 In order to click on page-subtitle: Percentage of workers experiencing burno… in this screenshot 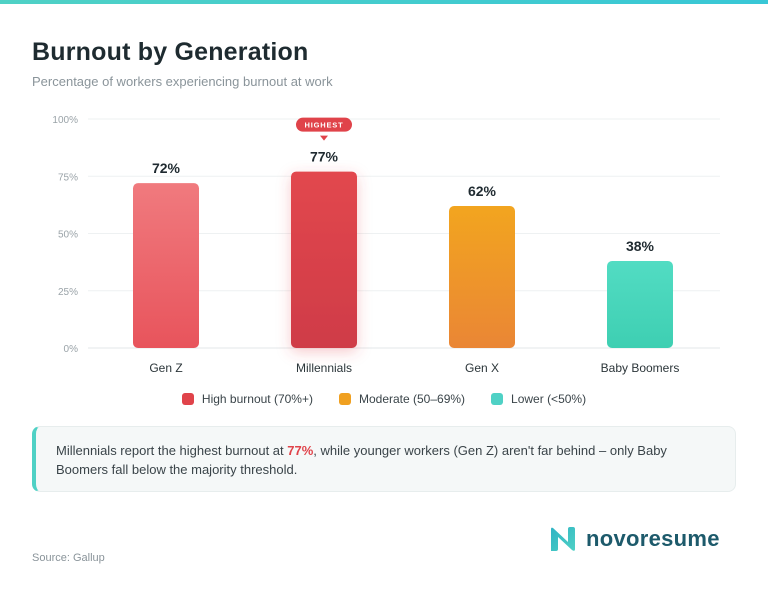, I will do `click(182, 81)`.